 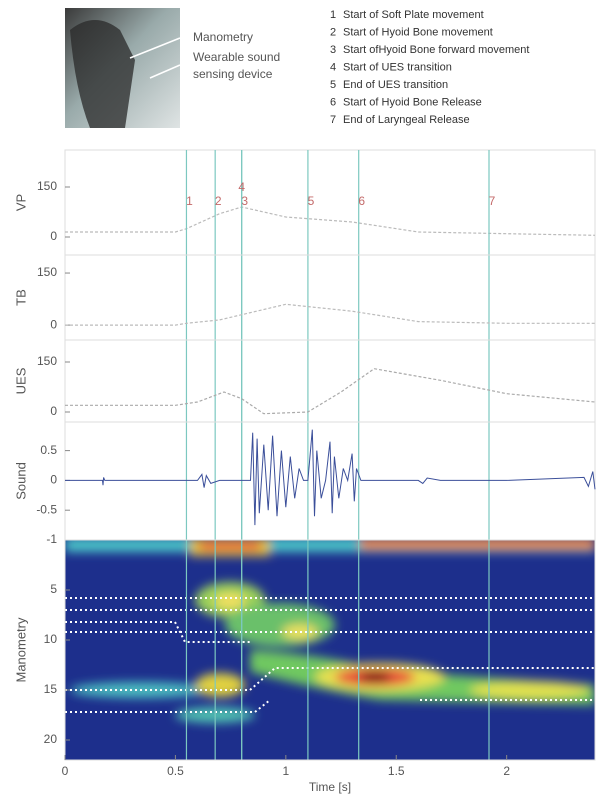 What do you see at coordinates (20, 297) in the screenshot?
I see `y-axis-label: TB` at bounding box center [20, 297].